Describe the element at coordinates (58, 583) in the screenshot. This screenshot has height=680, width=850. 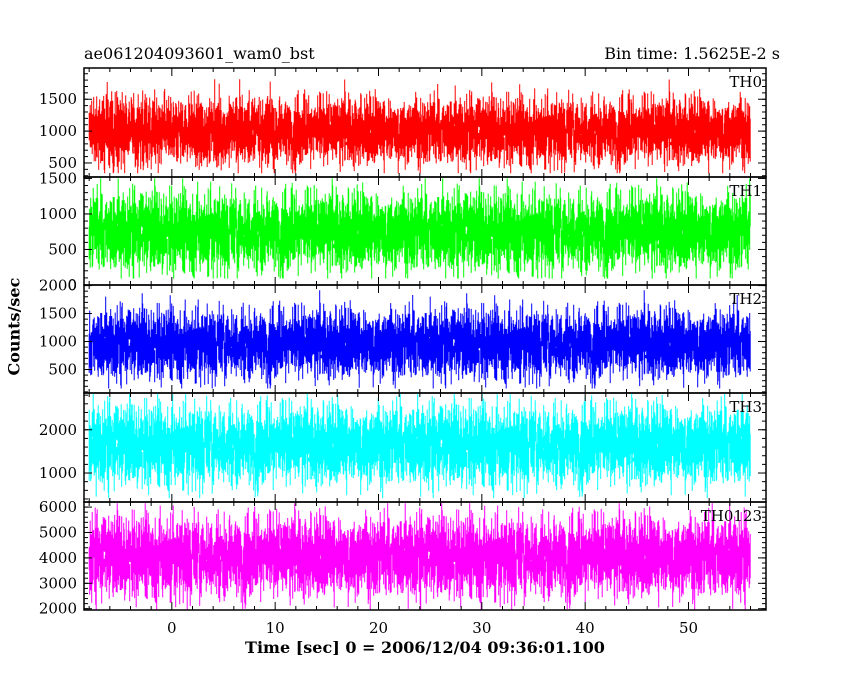
I see `y-tick-label: 3000` at that location.